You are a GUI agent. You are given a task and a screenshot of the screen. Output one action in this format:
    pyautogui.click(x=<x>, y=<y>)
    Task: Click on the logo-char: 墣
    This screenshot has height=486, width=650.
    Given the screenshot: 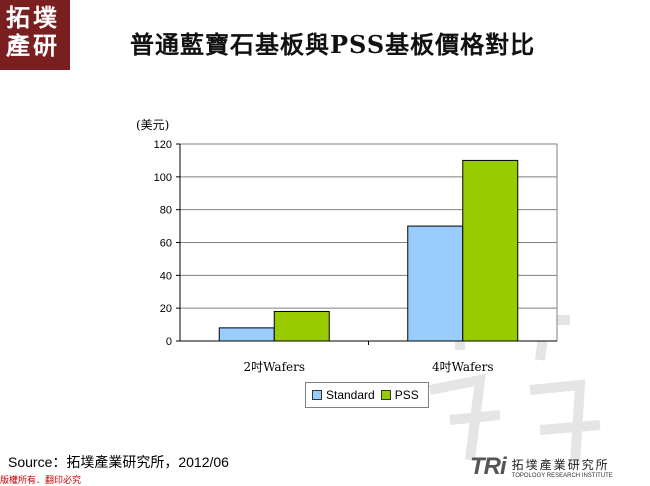 What is the action you would take?
    pyautogui.click(x=45, y=17)
    